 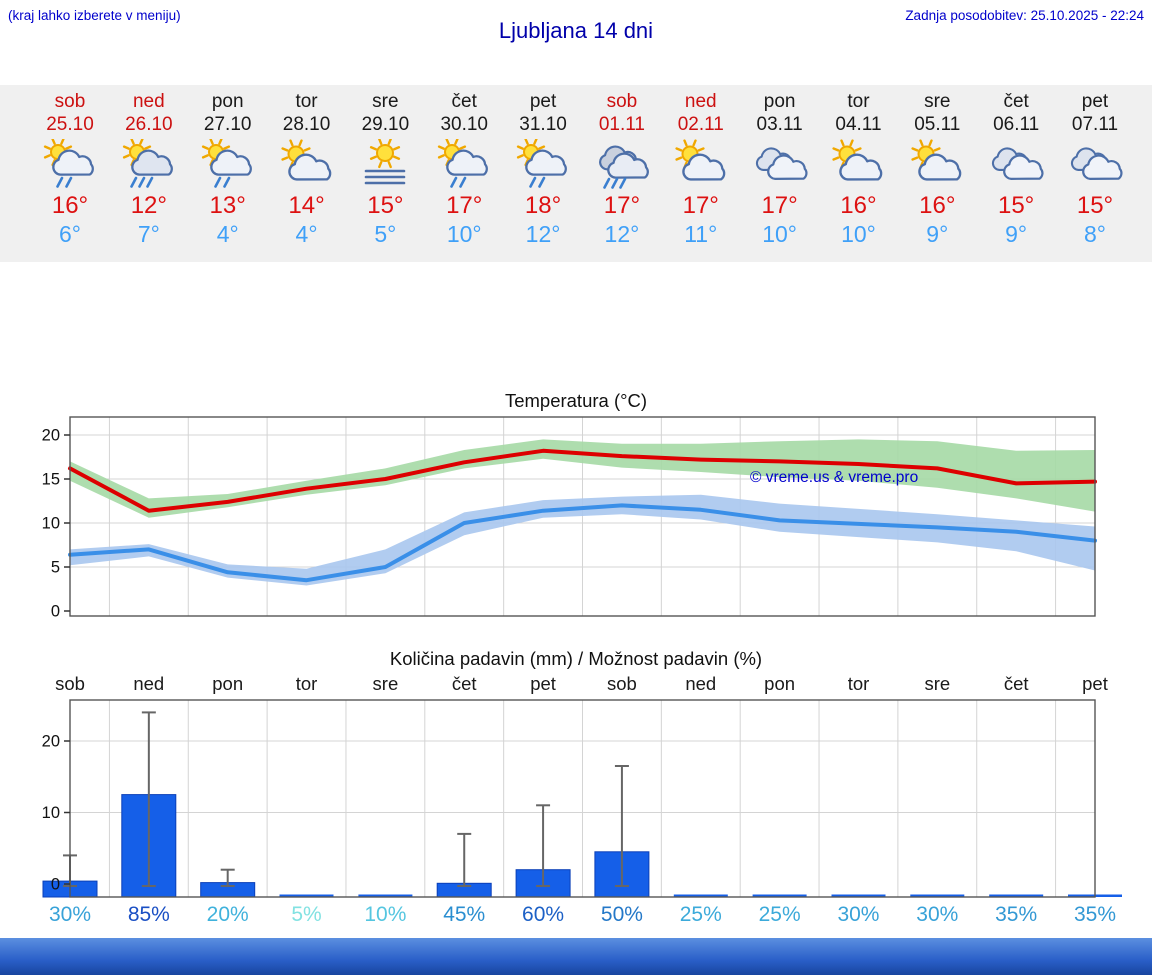 I want to click on y-tick-label: 15, so click(x=51, y=480).